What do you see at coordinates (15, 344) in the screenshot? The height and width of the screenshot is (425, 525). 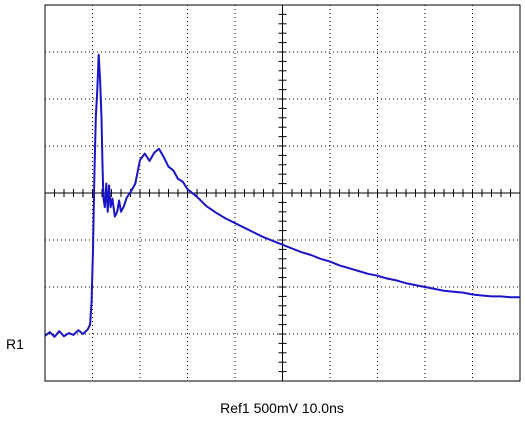 I see `reference-label: R1` at bounding box center [15, 344].